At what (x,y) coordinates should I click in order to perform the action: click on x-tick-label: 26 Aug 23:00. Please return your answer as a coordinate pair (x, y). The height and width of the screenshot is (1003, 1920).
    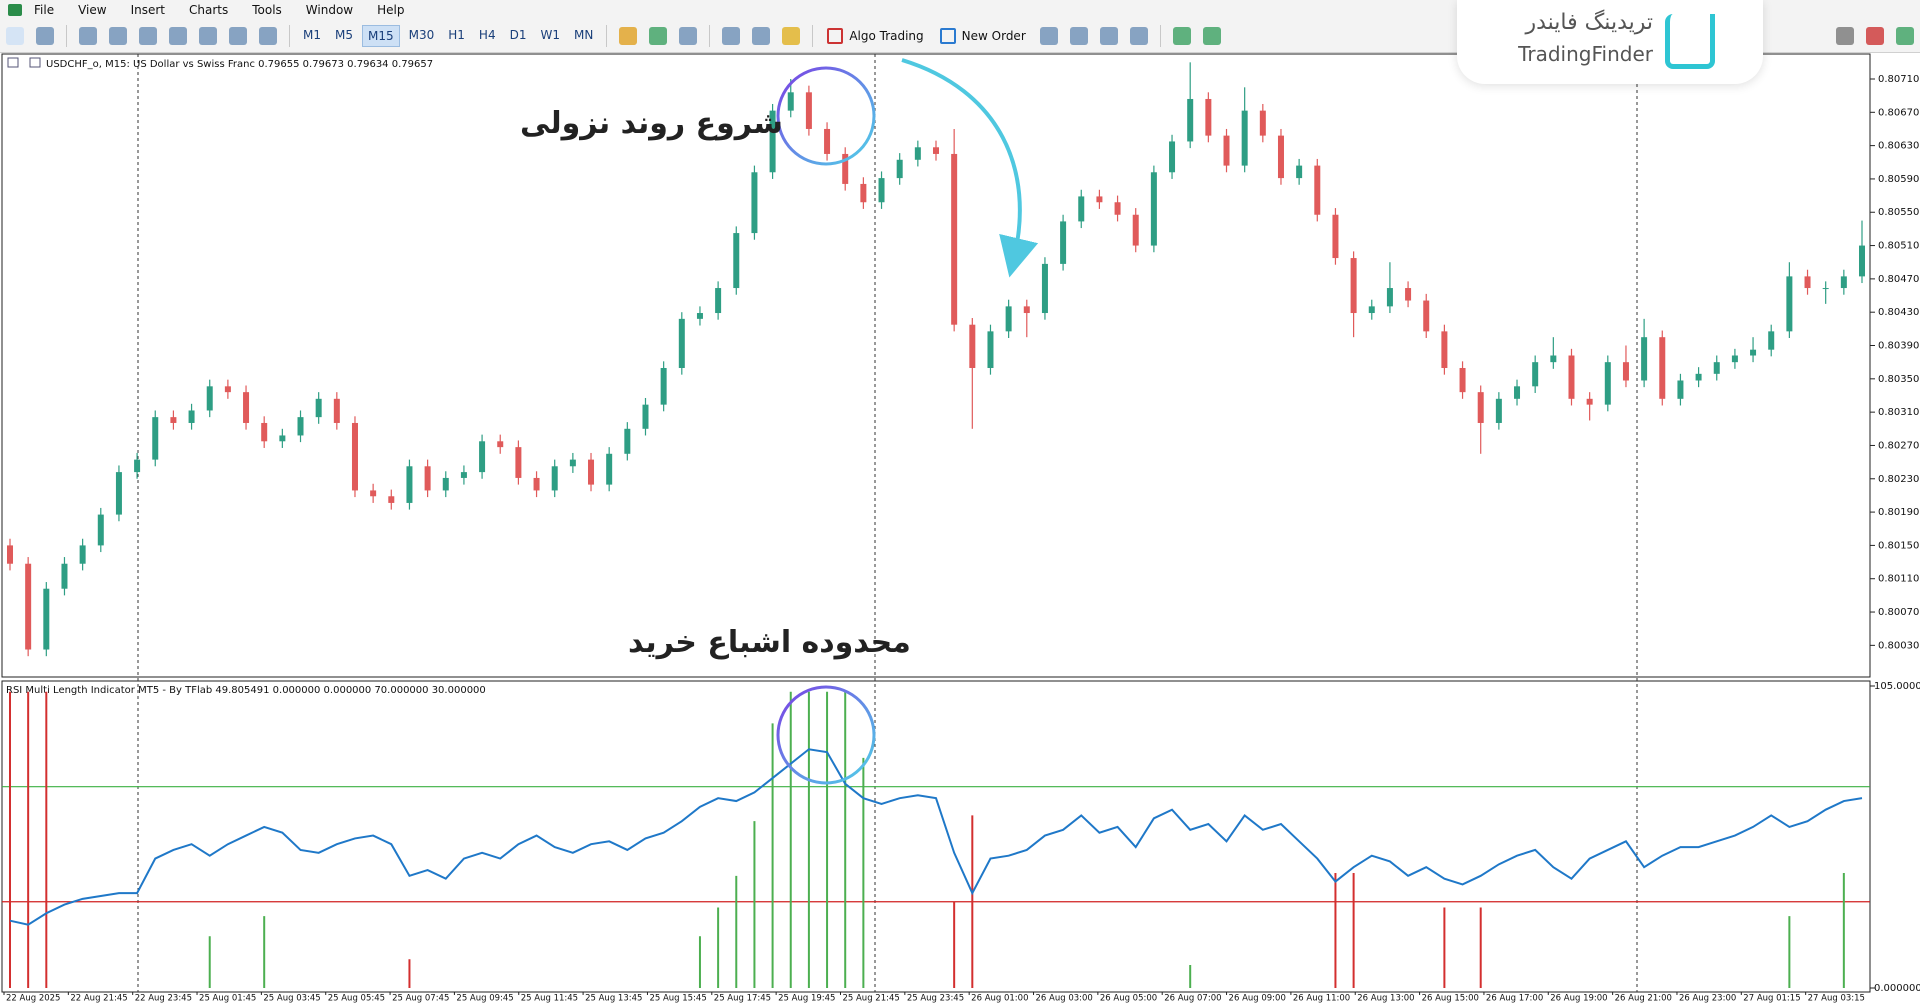
    Looking at the image, I should click on (1707, 998).